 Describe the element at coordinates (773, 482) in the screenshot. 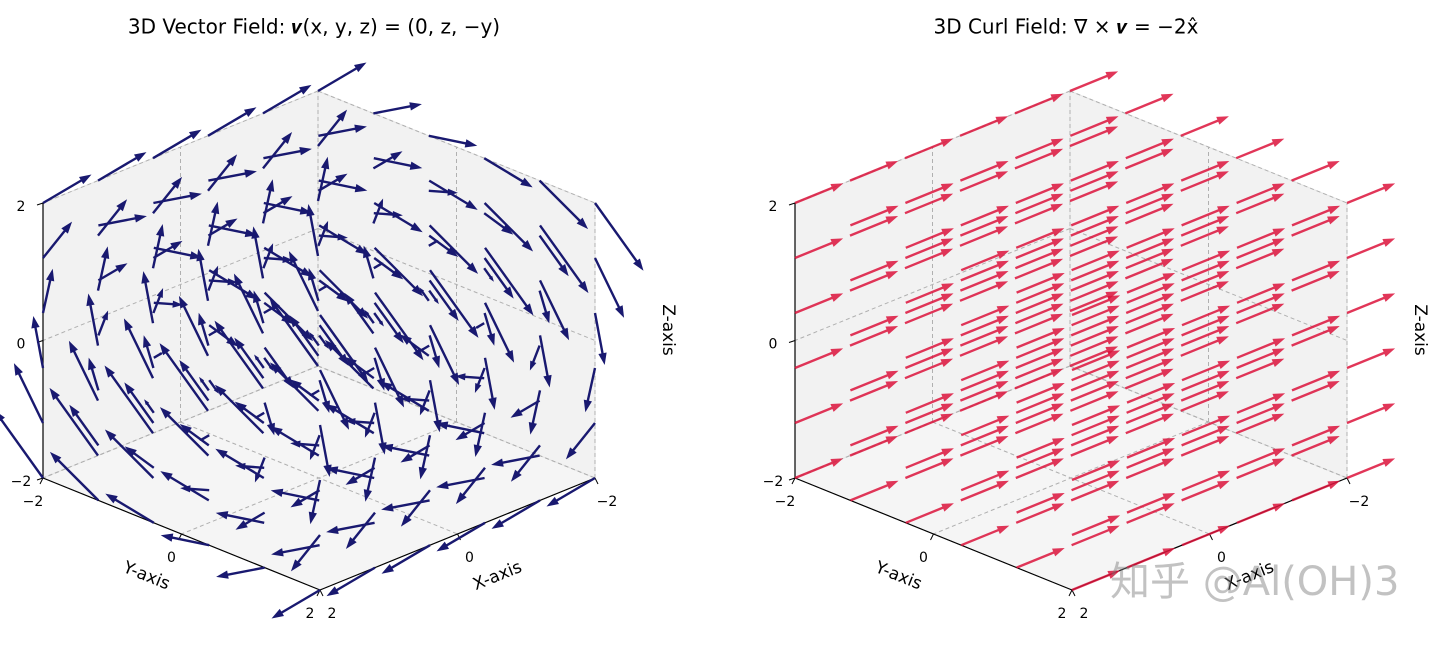

I see `z-tick-label: −2` at that location.